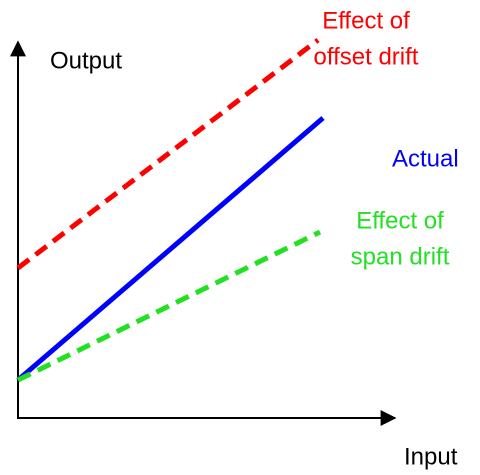  Describe the element at coordinates (431, 456) in the screenshot. I see `x-axis-label: Input` at that location.